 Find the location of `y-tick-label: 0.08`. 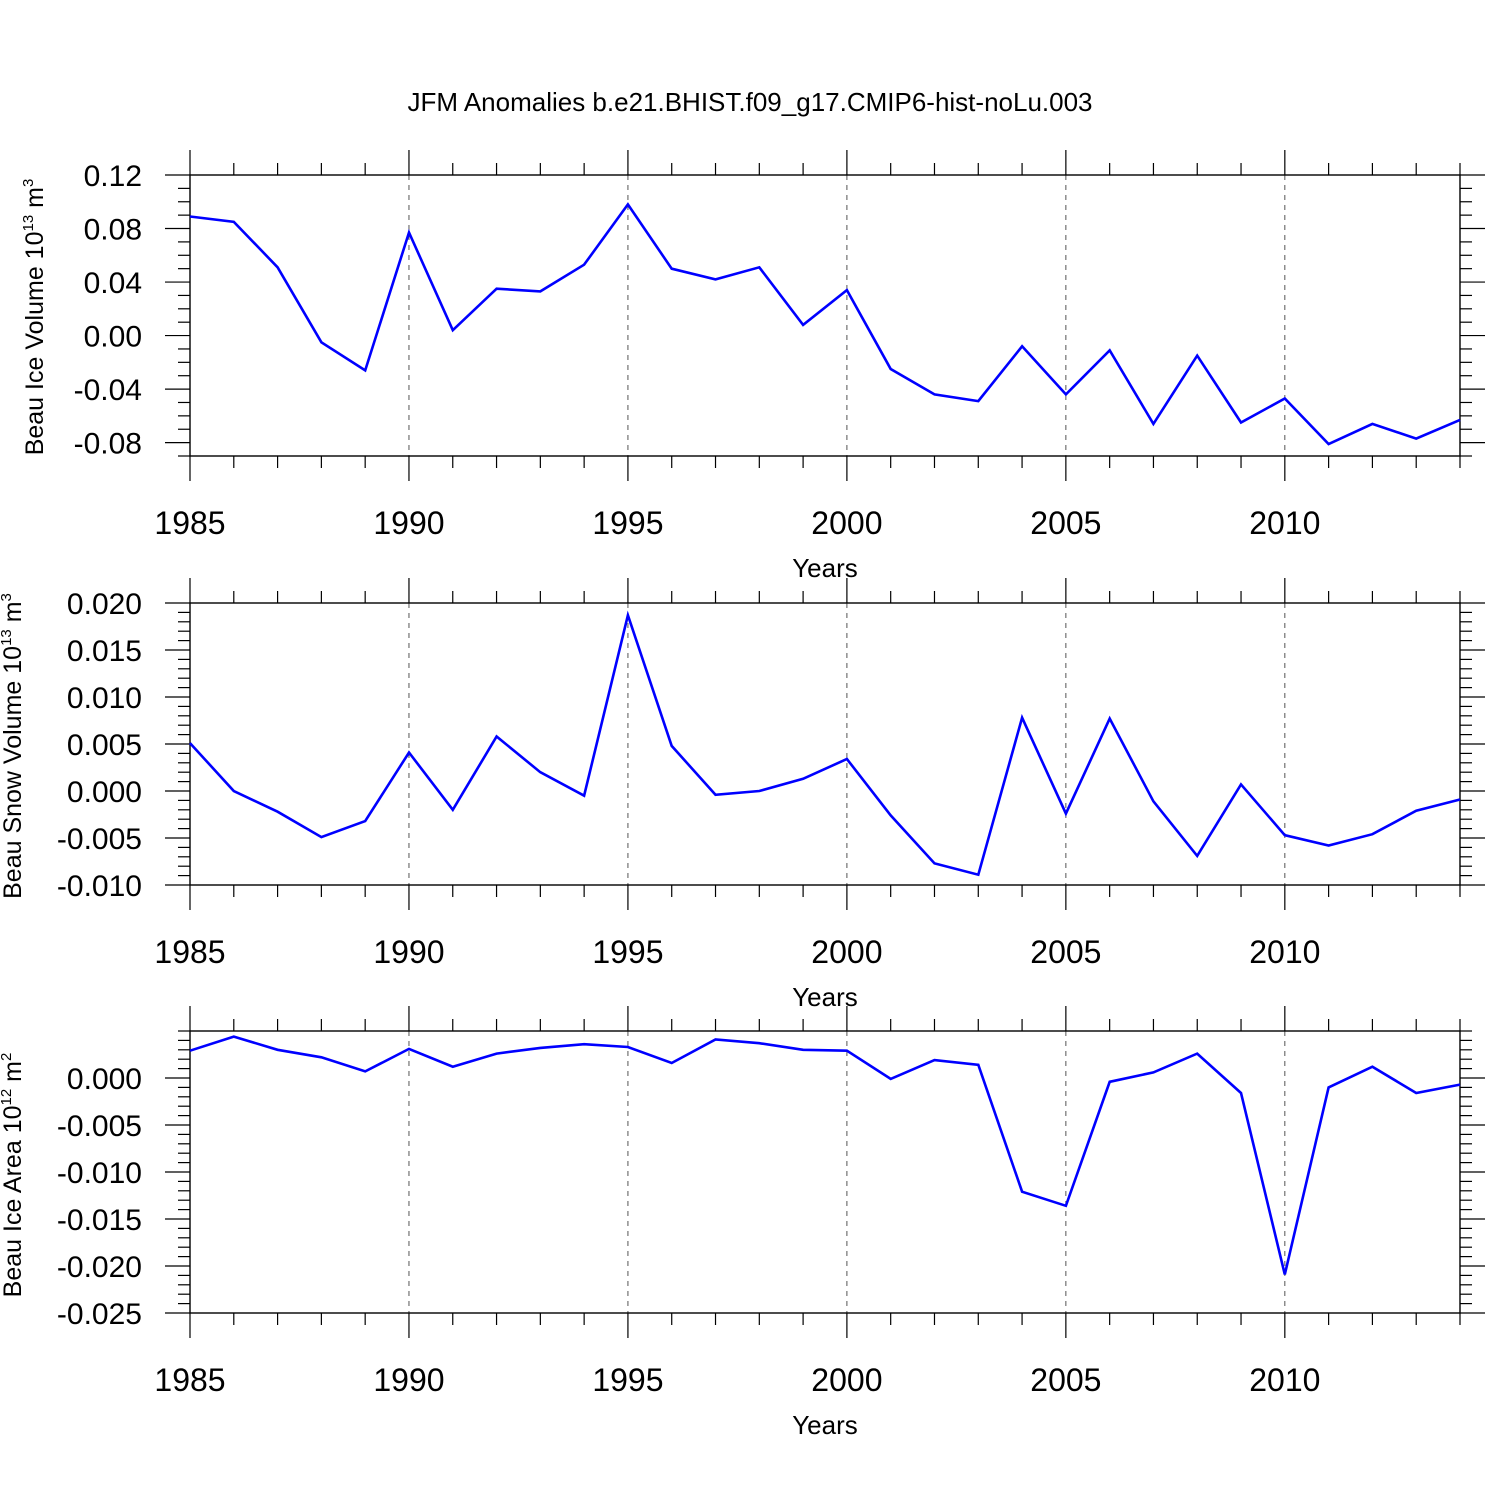

y-tick-label: 0.08 is located at coordinates (113, 230).